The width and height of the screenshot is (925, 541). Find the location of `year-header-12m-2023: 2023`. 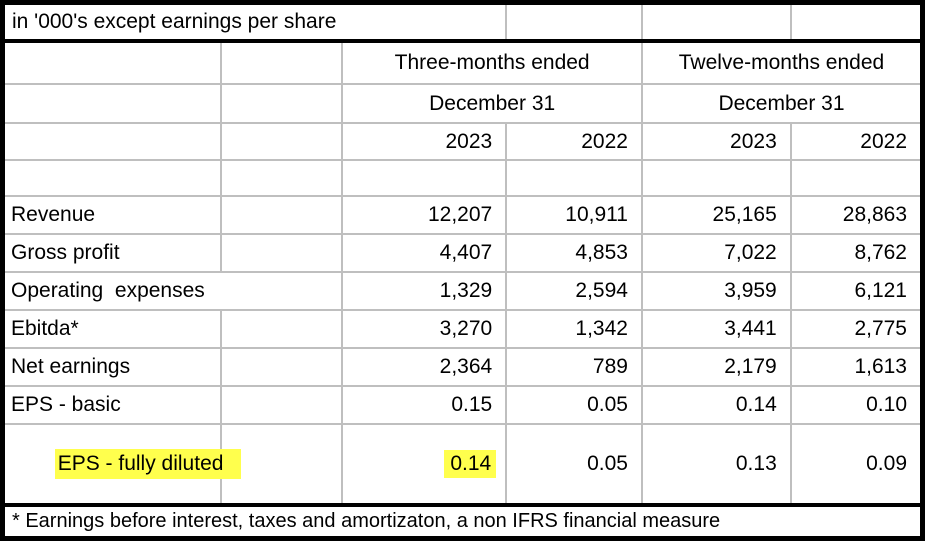

year-header-12m-2023: 2023 is located at coordinates (716, 141).